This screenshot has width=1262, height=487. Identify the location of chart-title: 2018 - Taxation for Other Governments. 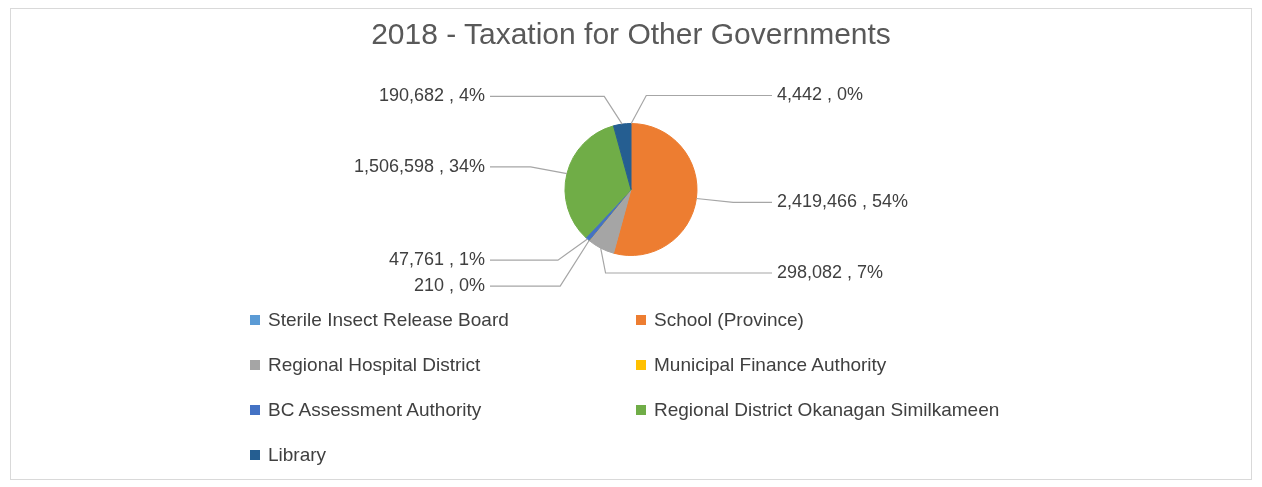
(631, 34).